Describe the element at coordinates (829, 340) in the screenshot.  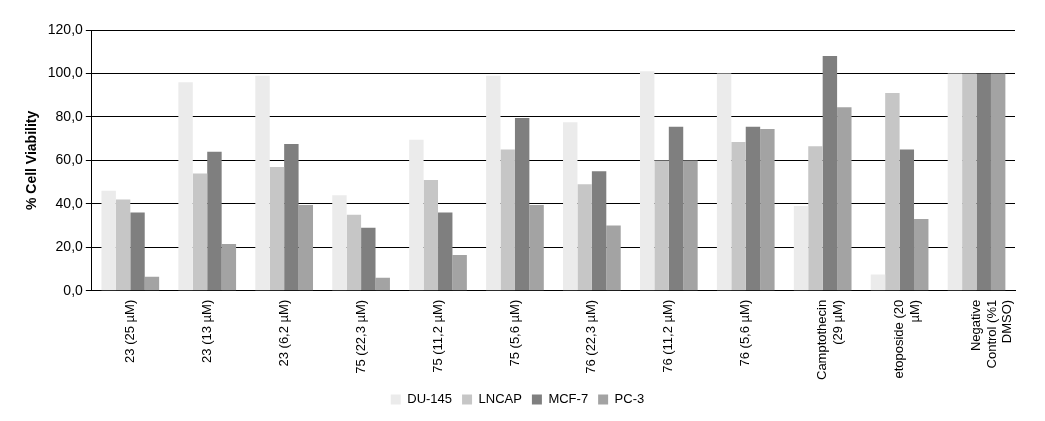
I see `x-tick-label: Camptothecin (29 µM)` at that location.